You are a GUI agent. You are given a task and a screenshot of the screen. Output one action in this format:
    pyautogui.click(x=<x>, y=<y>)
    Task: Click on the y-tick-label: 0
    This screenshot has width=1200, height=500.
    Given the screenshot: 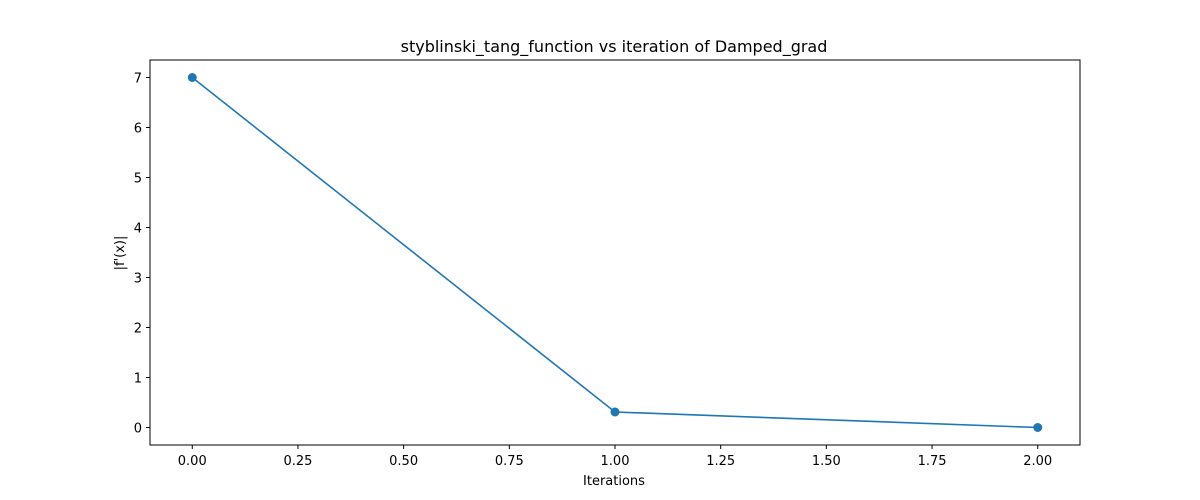 What is the action you would take?
    pyautogui.click(x=138, y=429)
    